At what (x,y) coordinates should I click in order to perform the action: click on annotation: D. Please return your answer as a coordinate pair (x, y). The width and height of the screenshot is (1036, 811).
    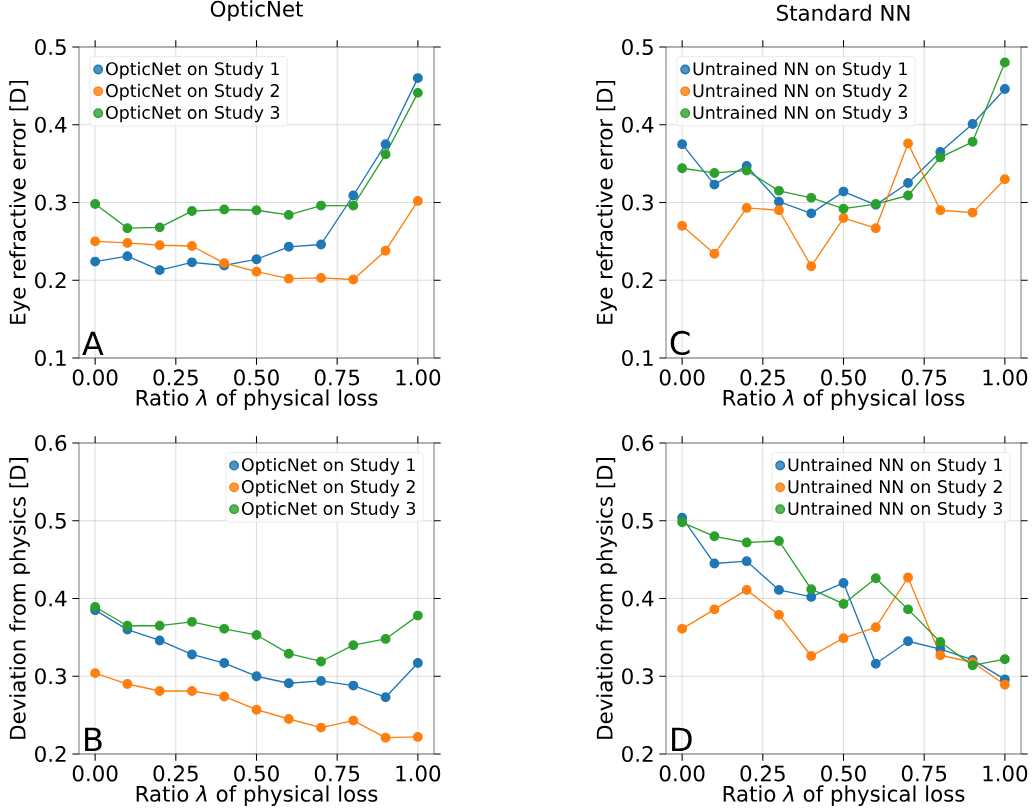
    Looking at the image, I should click on (682, 739).